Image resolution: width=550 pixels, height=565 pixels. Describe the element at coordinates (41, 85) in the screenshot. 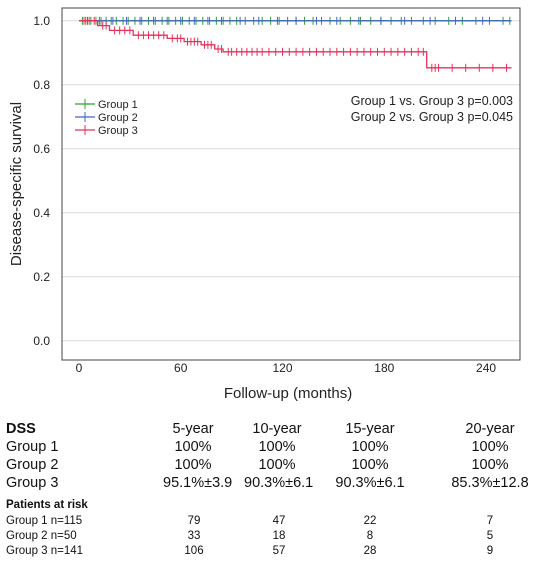

I see `y-tick-label: 0.8` at that location.